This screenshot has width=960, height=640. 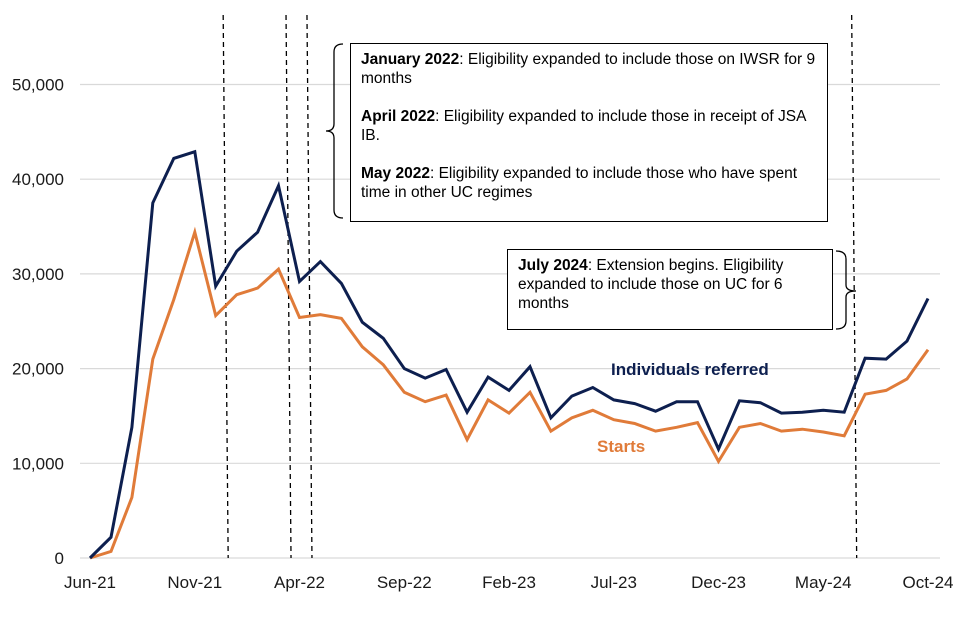 I want to click on x-tick-label: Dec-23, so click(x=718, y=582).